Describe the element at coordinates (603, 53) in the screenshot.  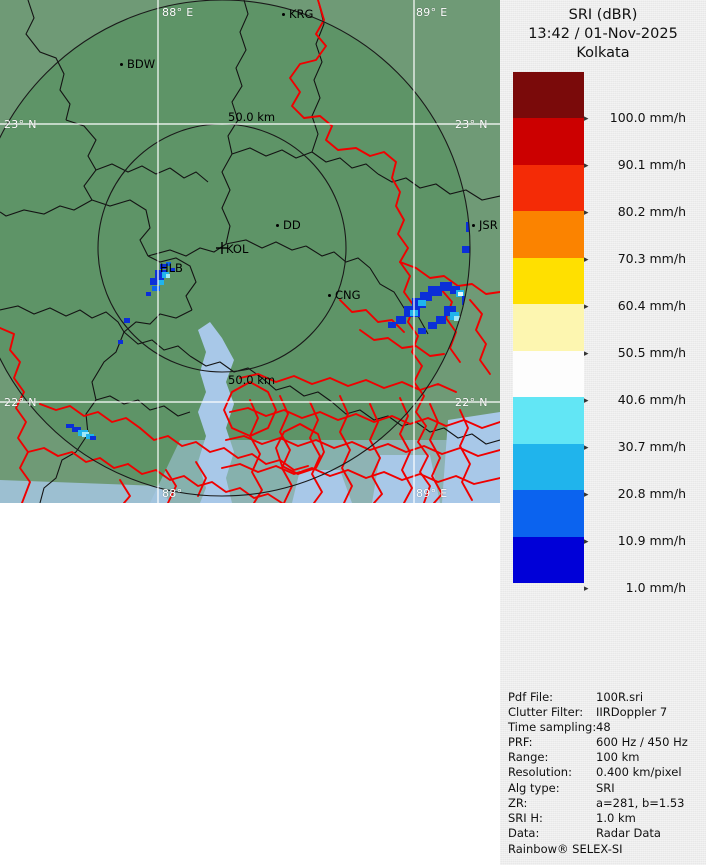
I see `radar-site-name: Kolkata` at that location.